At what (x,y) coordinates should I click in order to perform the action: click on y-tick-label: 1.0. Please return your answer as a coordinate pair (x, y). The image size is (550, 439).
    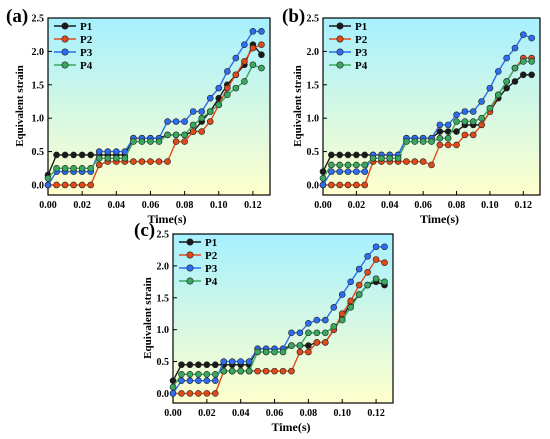
    Looking at the image, I should click on (38, 119).